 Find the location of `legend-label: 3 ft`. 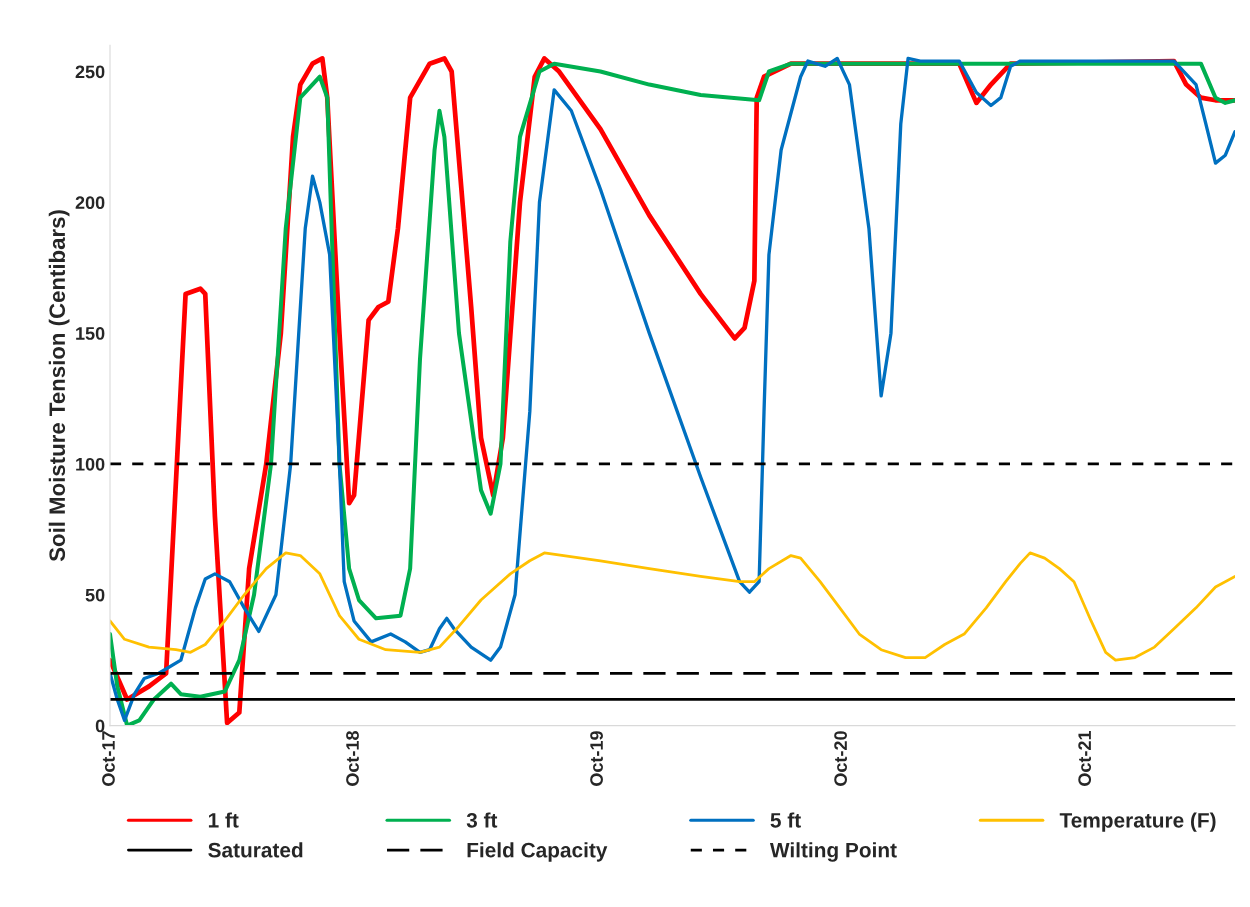

legend-label: 3 ft is located at coordinates (482, 820).